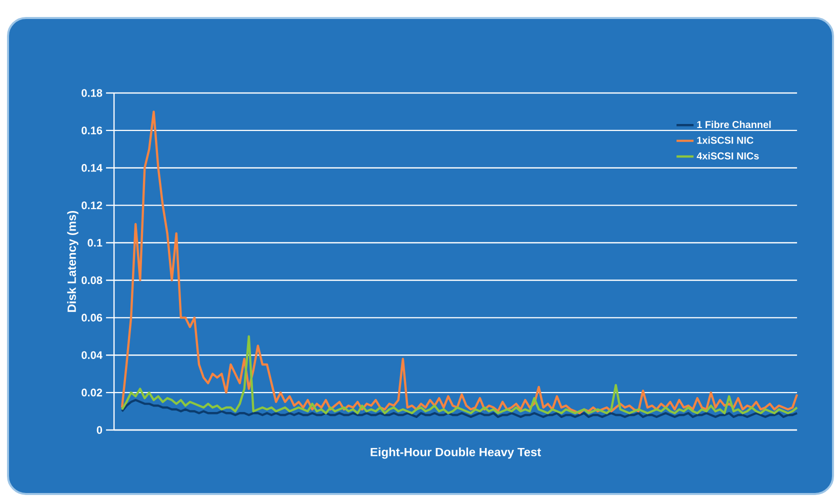  Describe the element at coordinates (92, 130) in the screenshot. I see `y-tick-label: 0.16` at that location.